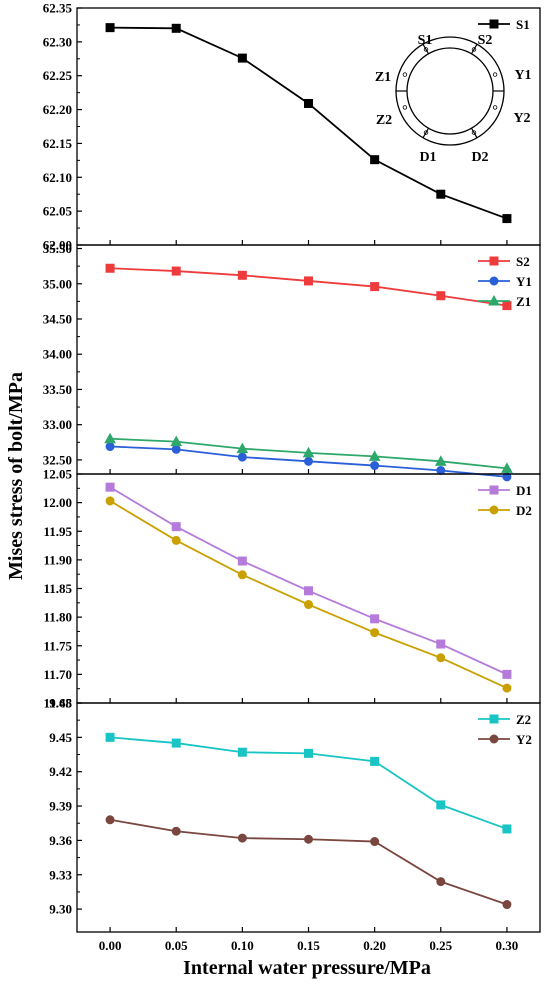 This screenshot has width=550, height=988. What do you see at coordinates (494, 300) in the screenshot?
I see `legend-marker-Z1` at bounding box center [494, 300].